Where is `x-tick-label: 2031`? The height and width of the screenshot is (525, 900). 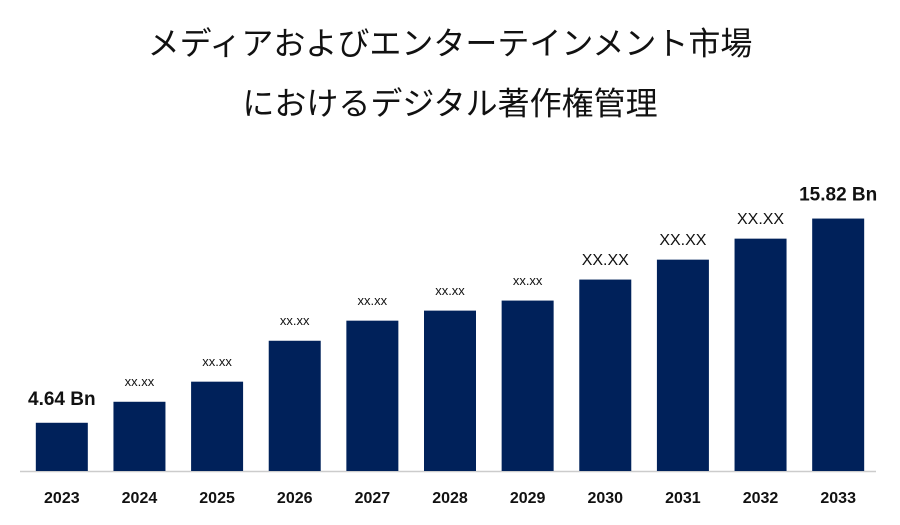 x-tick-label: 2031 is located at coordinates (683, 498).